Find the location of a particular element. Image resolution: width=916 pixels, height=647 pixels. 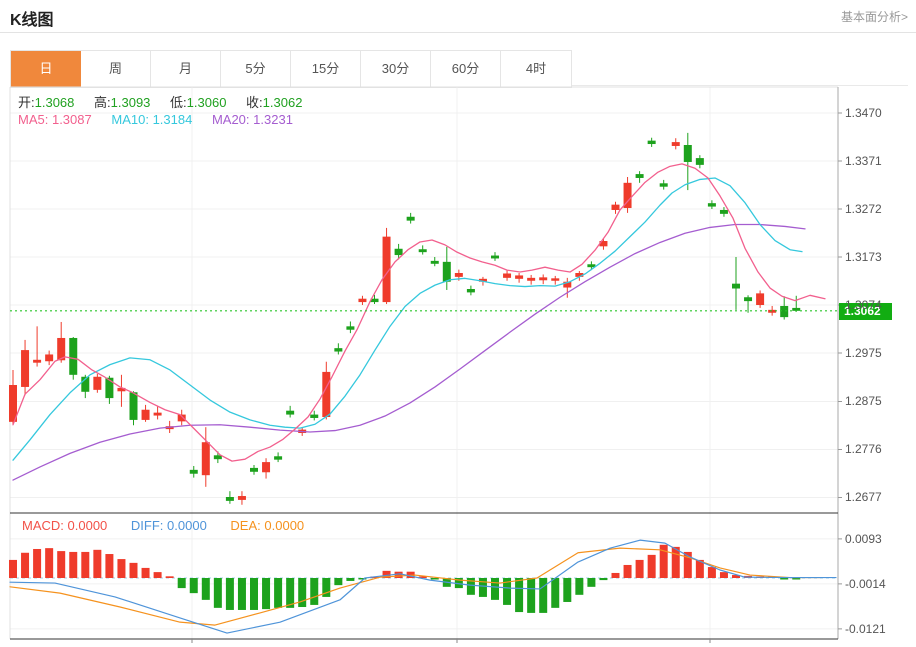

ohlc-readout: 开:1.3068 高:1.3093 低:1.3060 收:1.3062 is located at coordinates (168, 101).